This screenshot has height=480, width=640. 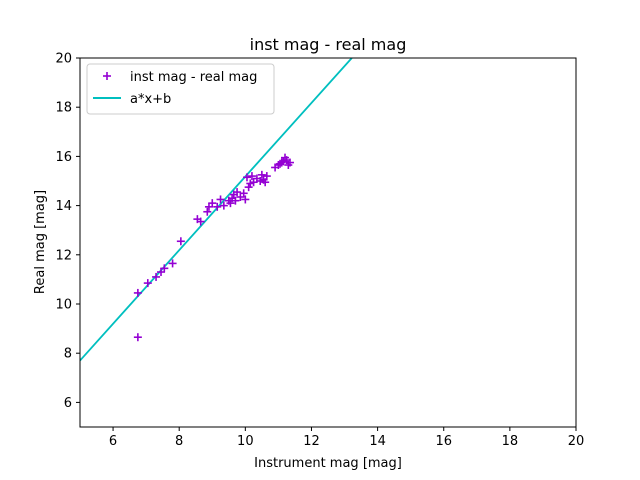 What do you see at coordinates (113, 441) in the screenshot?
I see `x-tick-label: 6` at bounding box center [113, 441].